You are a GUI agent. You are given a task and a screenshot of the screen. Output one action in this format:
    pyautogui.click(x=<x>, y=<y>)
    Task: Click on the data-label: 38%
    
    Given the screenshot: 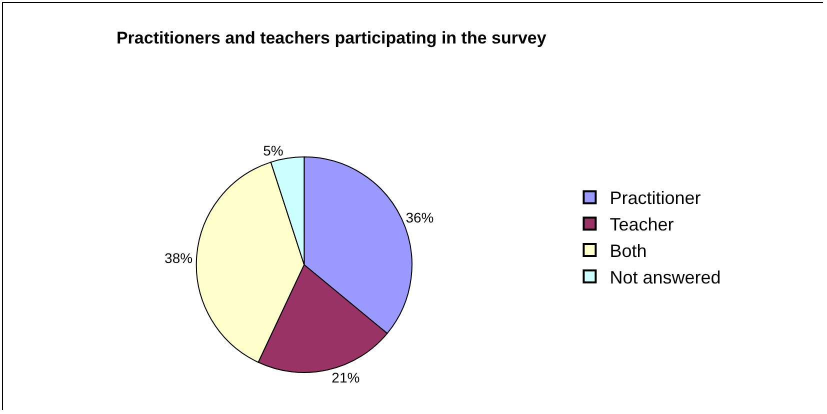 What is the action you would take?
    pyautogui.click(x=178, y=258)
    